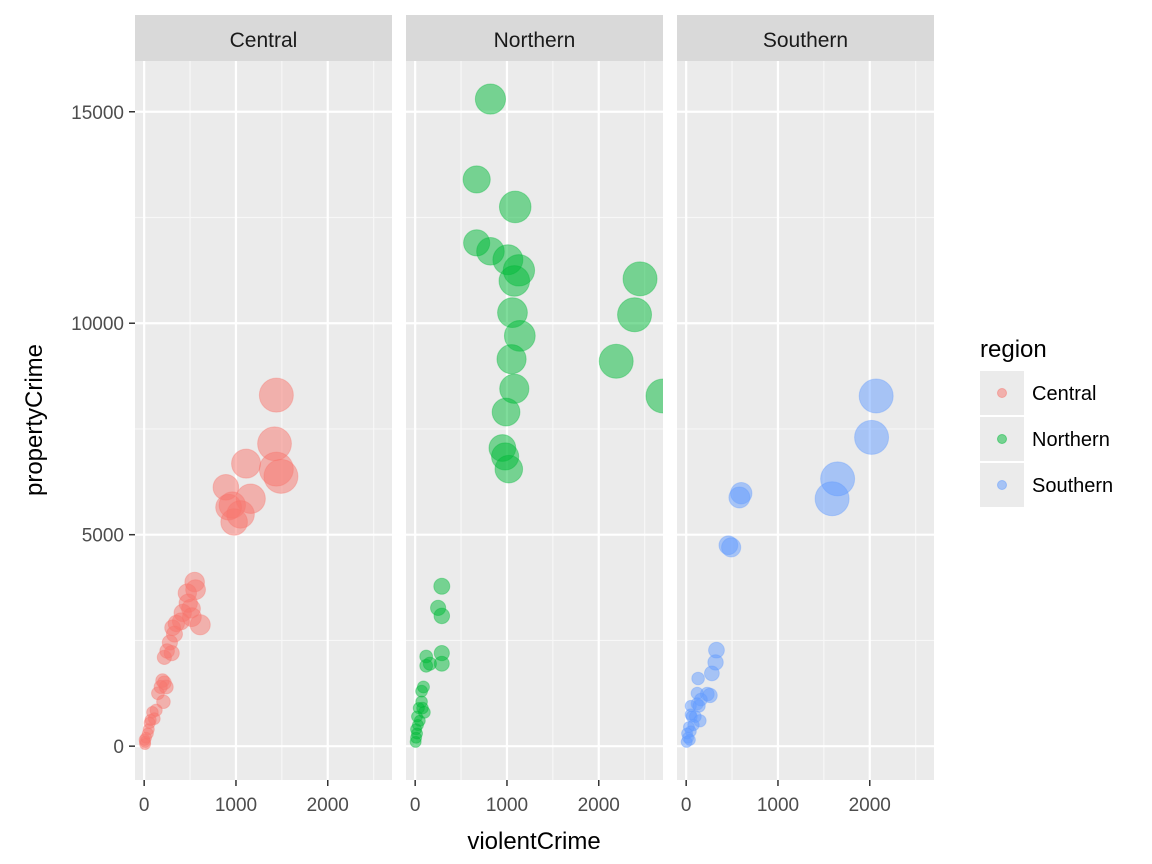 Image resolution: width=1152 pixels, height=864 pixels. I want to click on legend-item-central: Central, so click(1038, 393).